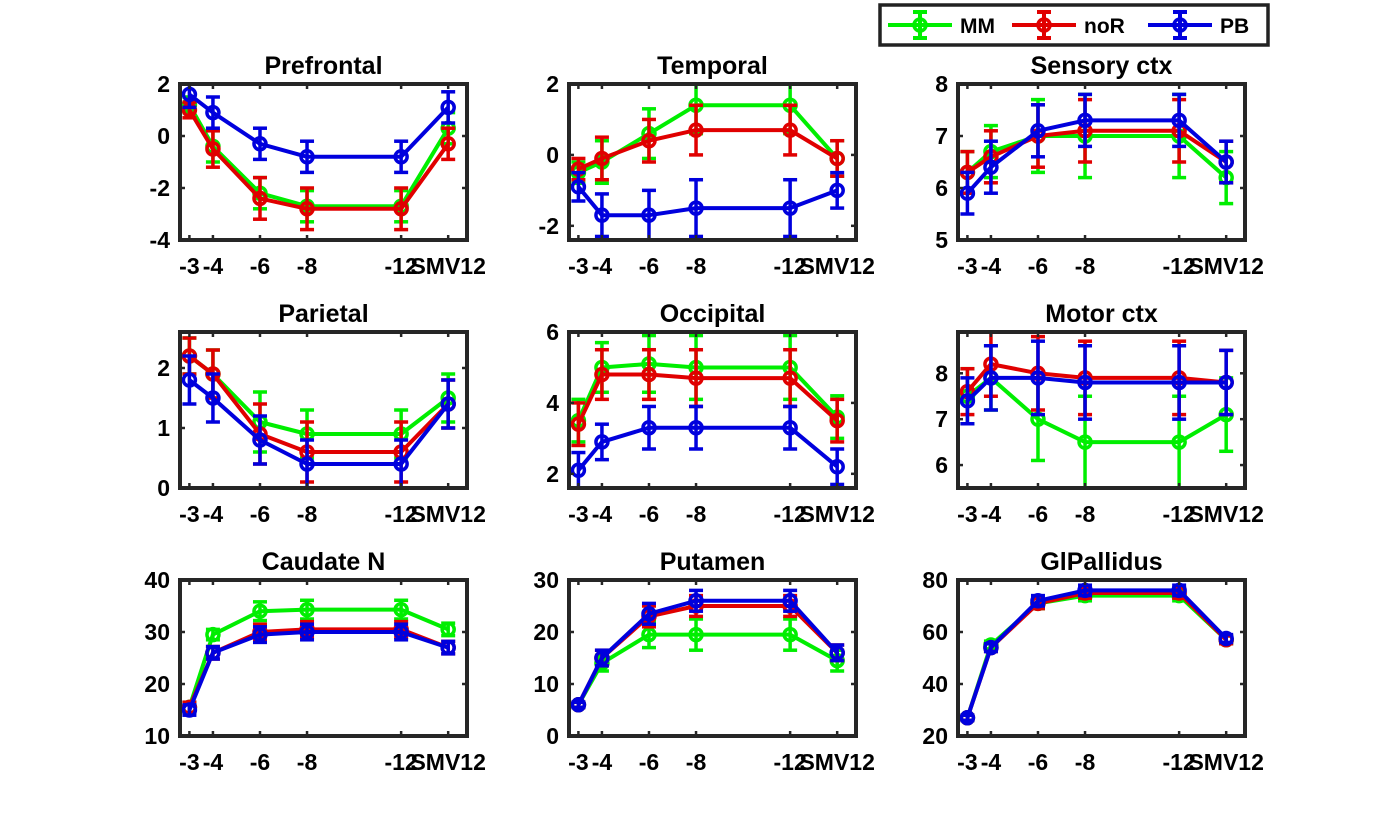 The height and width of the screenshot is (827, 1386). I want to click on y-tick-label: 7, so click(941, 419).